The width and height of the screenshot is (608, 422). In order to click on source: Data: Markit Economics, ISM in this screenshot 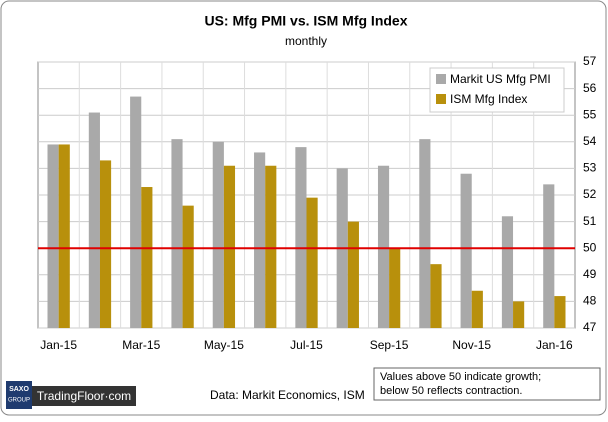, I will do `click(287, 395)`.